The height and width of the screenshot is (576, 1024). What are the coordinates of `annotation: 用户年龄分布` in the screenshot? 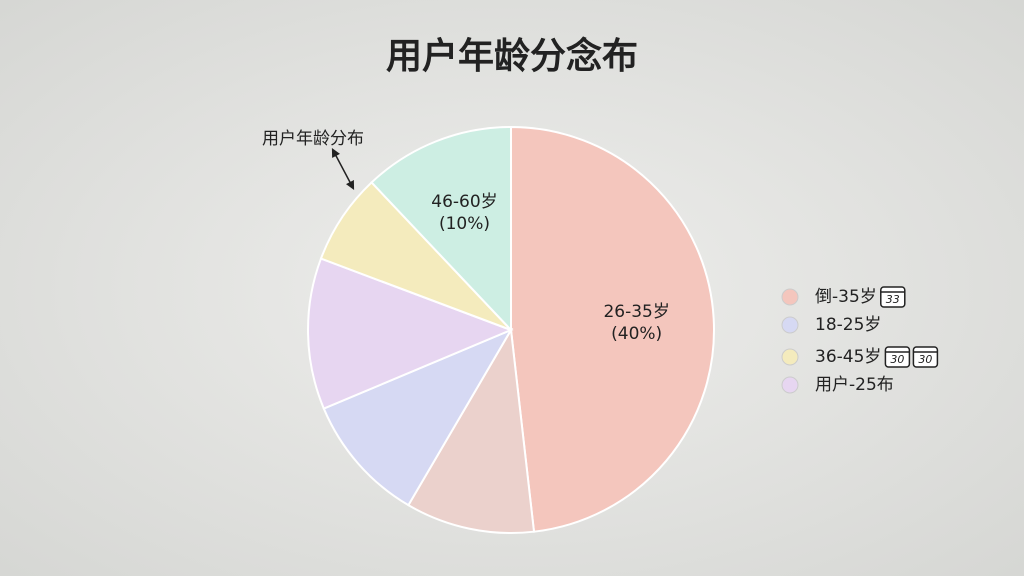 It's located at (313, 139).